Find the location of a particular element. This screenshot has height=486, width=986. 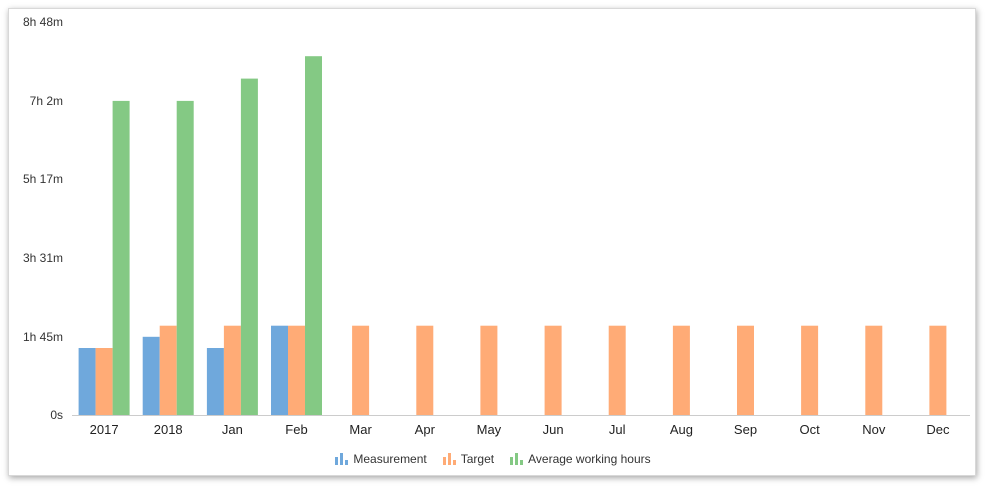

legend-label-target: Target is located at coordinates (477, 459).